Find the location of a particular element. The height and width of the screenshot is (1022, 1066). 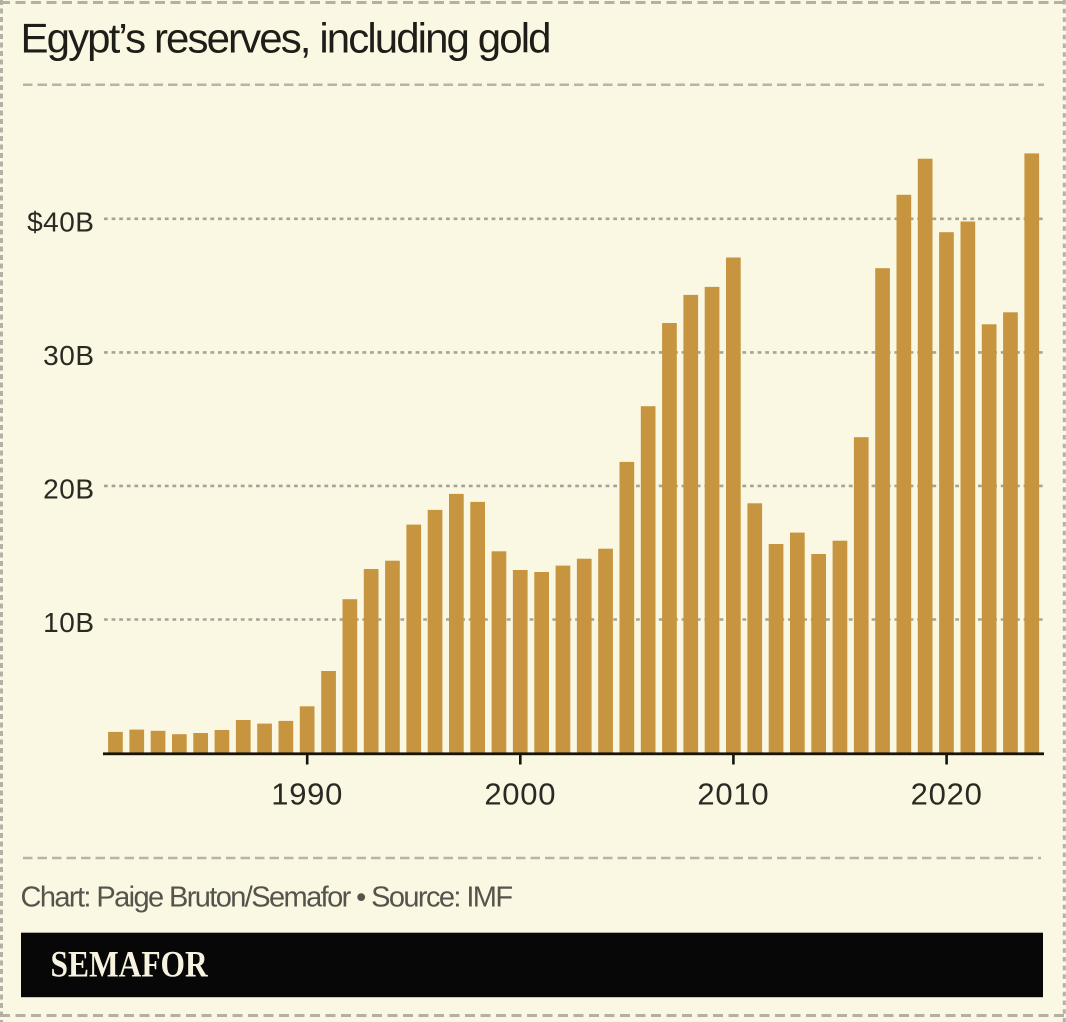

svg-text: 1990 is located at coordinates (307, 794).